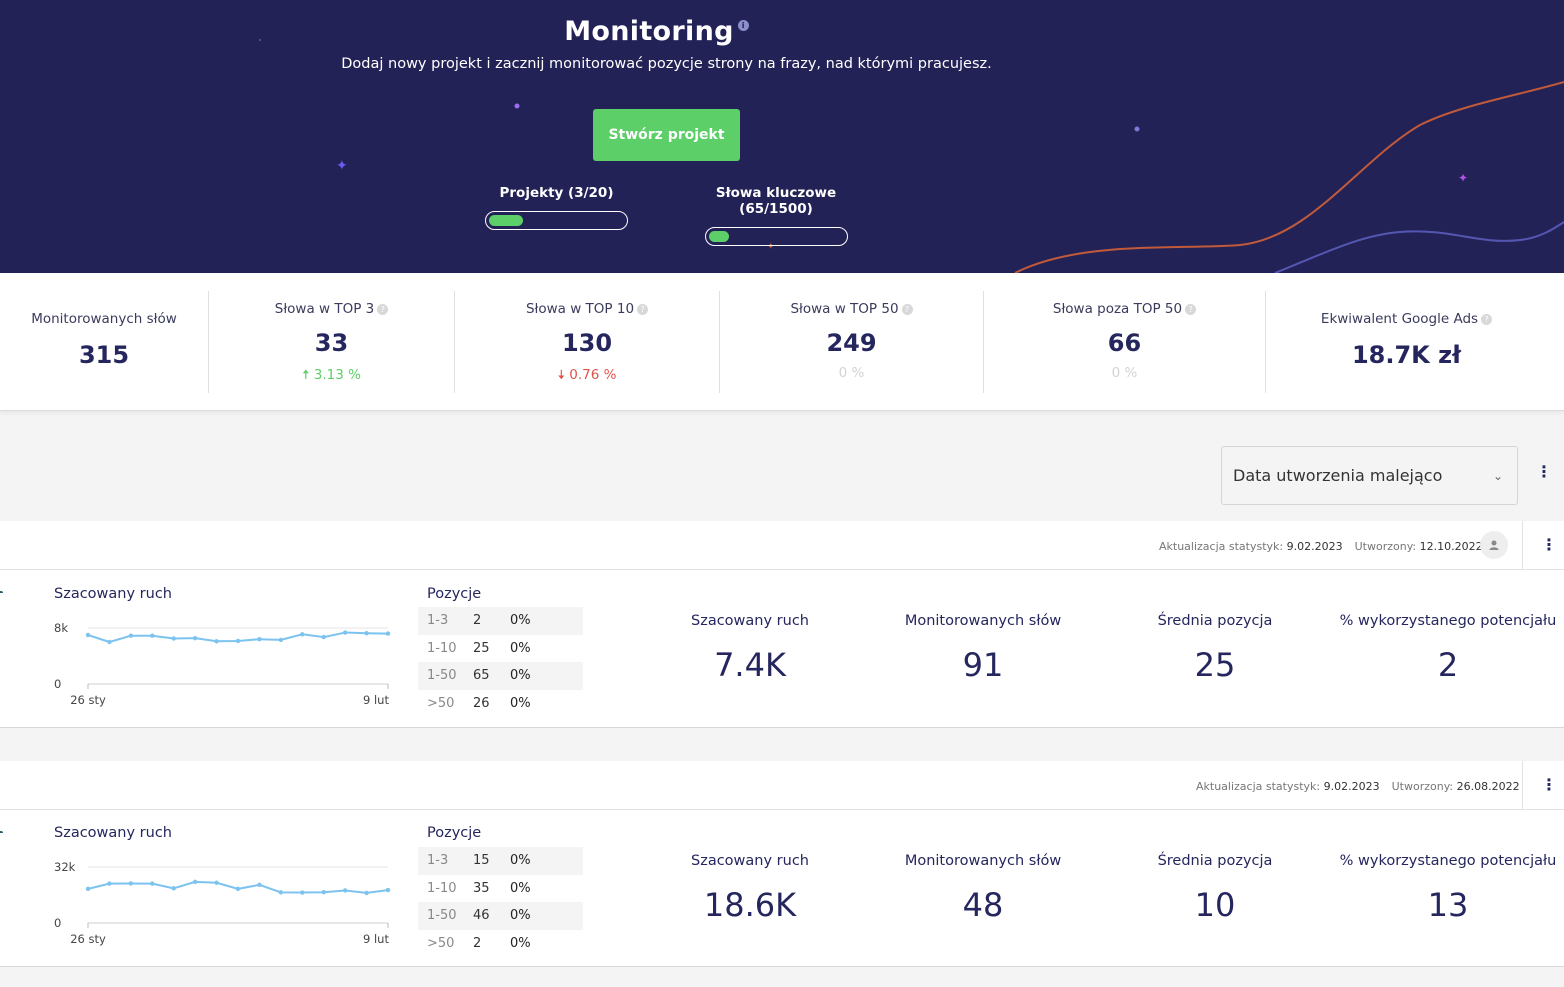 Image resolution: width=1564 pixels, height=987 pixels. I want to click on table-row: 1-50 65 0%, so click(500, 676).